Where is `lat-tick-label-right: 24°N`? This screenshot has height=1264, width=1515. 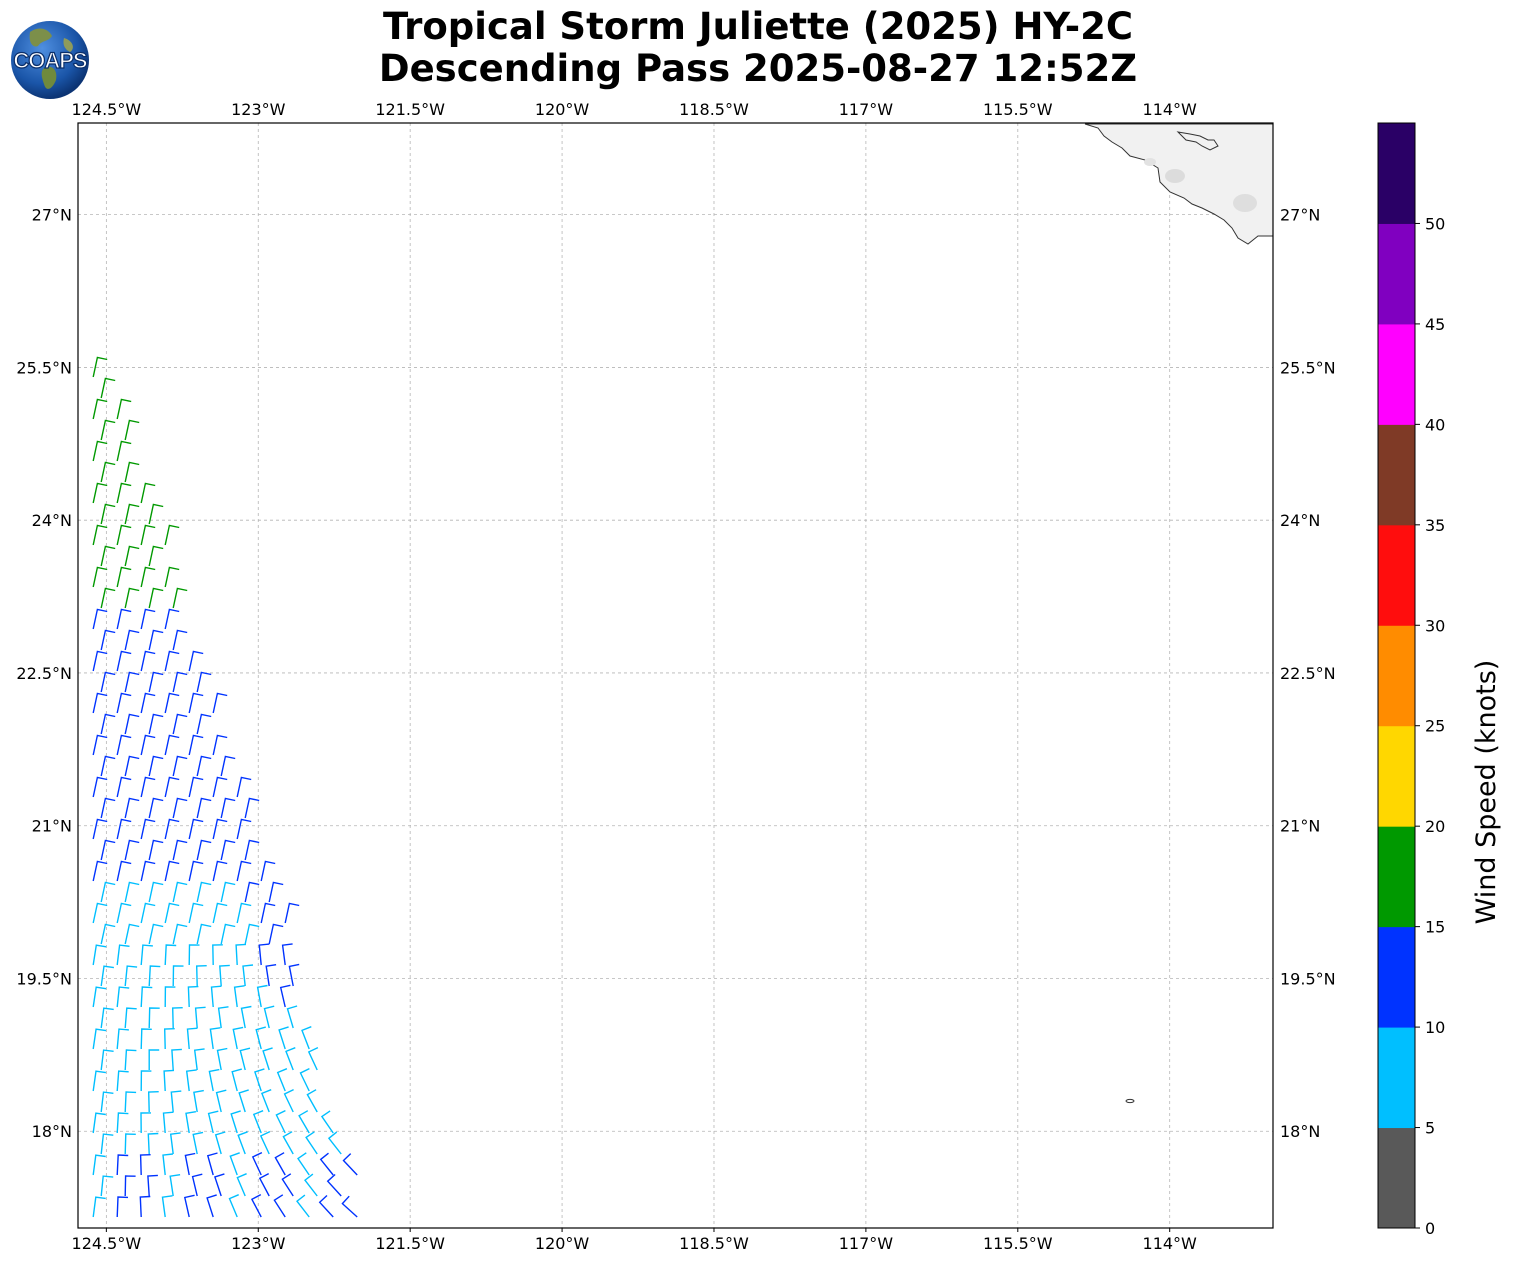 lat-tick-label-right: 24°N is located at coordinates (1300, 520).